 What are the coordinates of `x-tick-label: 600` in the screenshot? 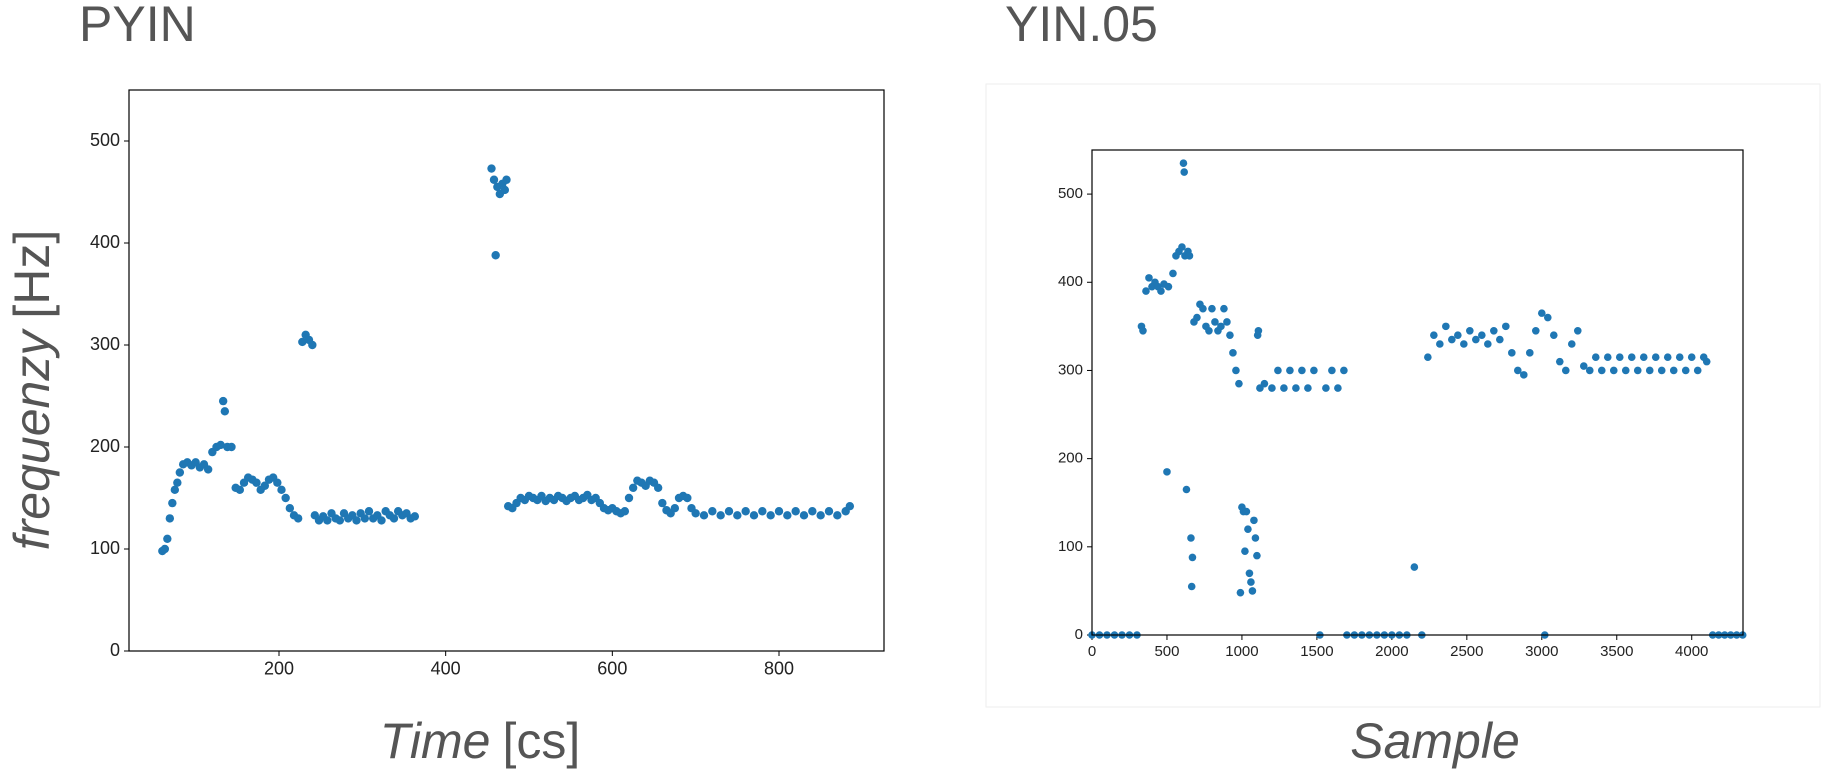 It's located at (612, 669).